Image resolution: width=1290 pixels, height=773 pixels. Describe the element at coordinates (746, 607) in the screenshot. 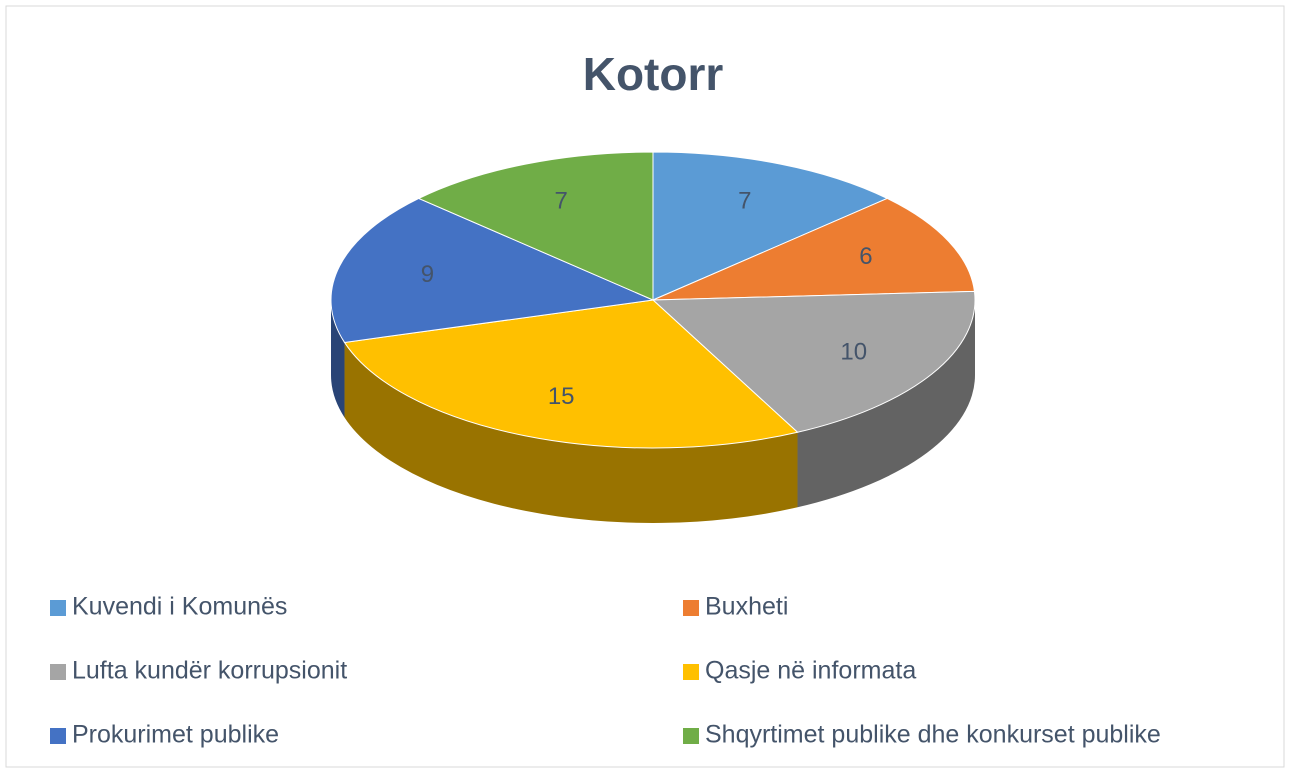

I see `legend-label: Buxheti` at that location.